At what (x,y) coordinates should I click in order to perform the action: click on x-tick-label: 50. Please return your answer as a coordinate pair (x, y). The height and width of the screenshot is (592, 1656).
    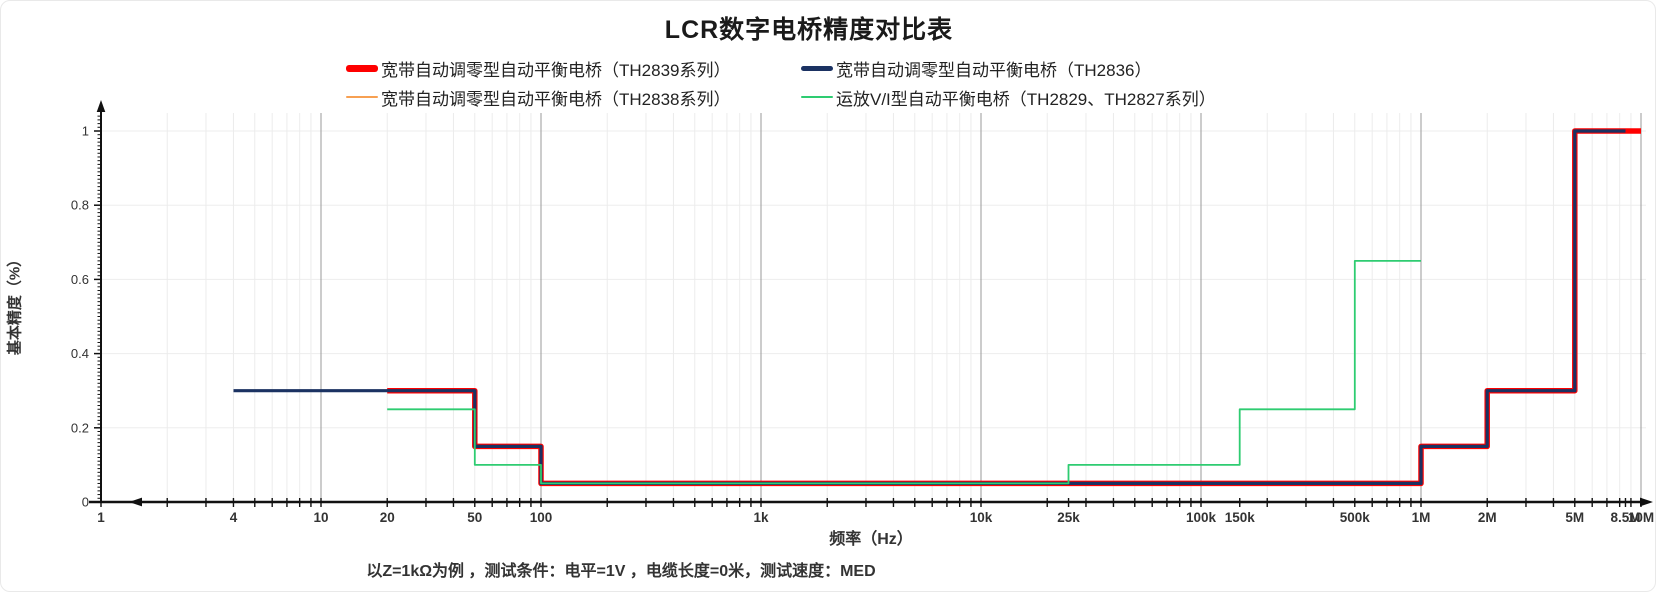
    Looking at the image, I should click on (474, 517).